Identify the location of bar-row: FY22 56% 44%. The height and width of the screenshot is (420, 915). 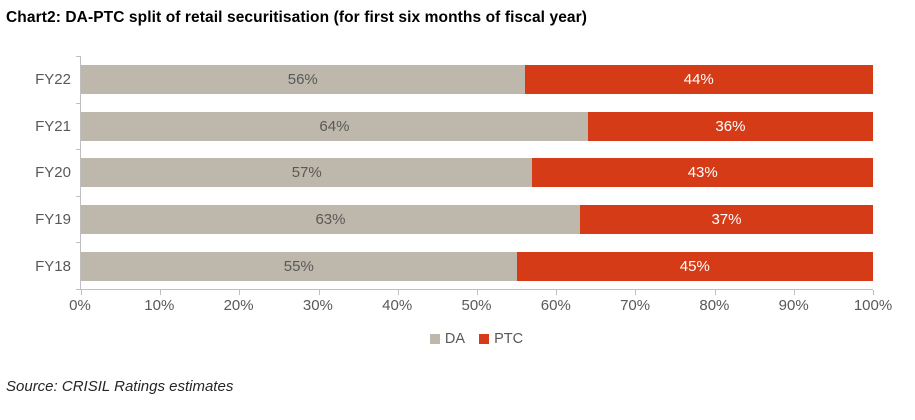
(454, 79).